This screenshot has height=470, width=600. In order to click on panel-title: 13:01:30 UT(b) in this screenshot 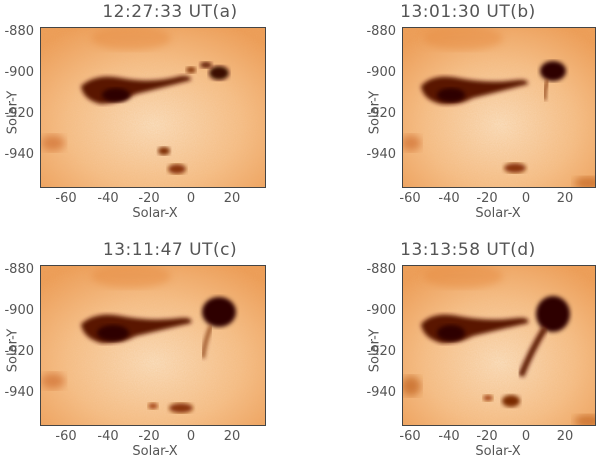, I will do `click(468, 12)`.